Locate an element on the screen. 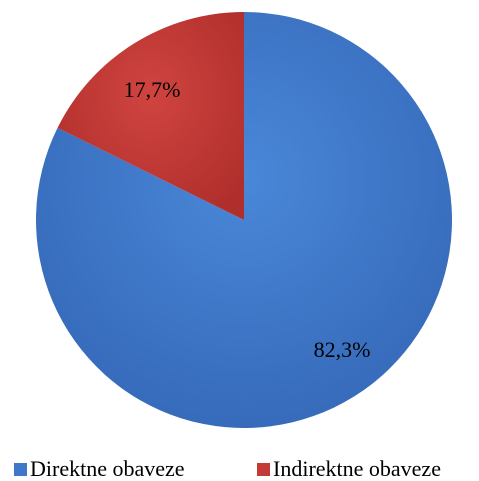 Image resolution: width=479 pixels, height=481 pixels. legend: Direktne obaveze Indirektne obaveze is located at coordinates (227, 468).